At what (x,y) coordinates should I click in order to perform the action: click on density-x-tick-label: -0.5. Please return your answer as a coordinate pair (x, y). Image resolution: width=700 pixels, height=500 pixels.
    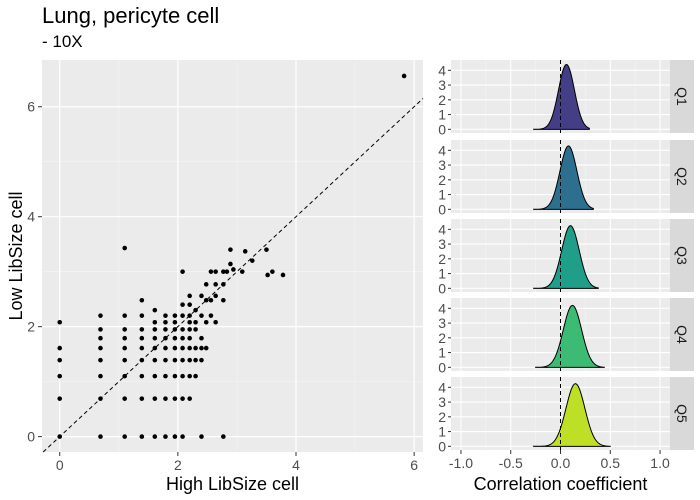
    Looking at the image, I should click on (511, 463).